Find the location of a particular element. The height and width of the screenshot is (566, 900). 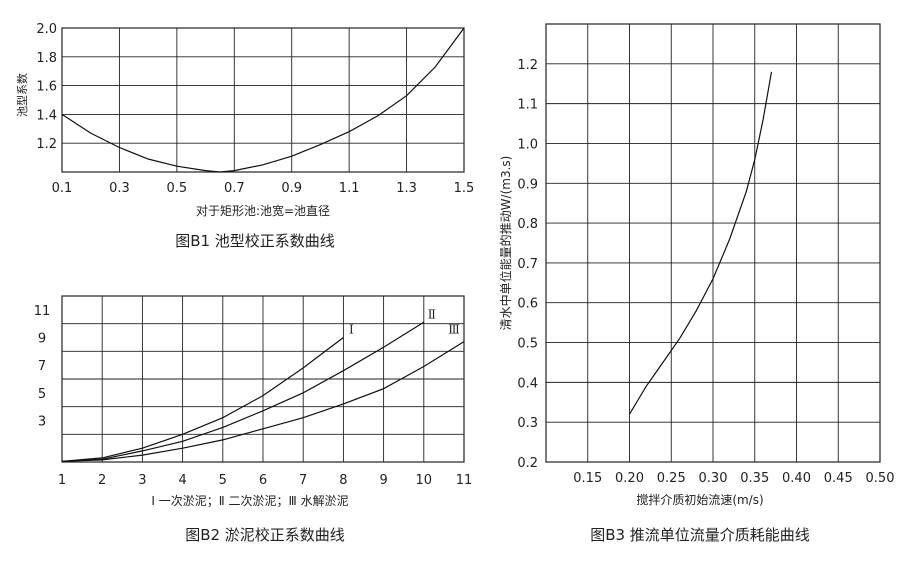

b3-y-tick-label: 1.1 is located at coordinates (527, 105).